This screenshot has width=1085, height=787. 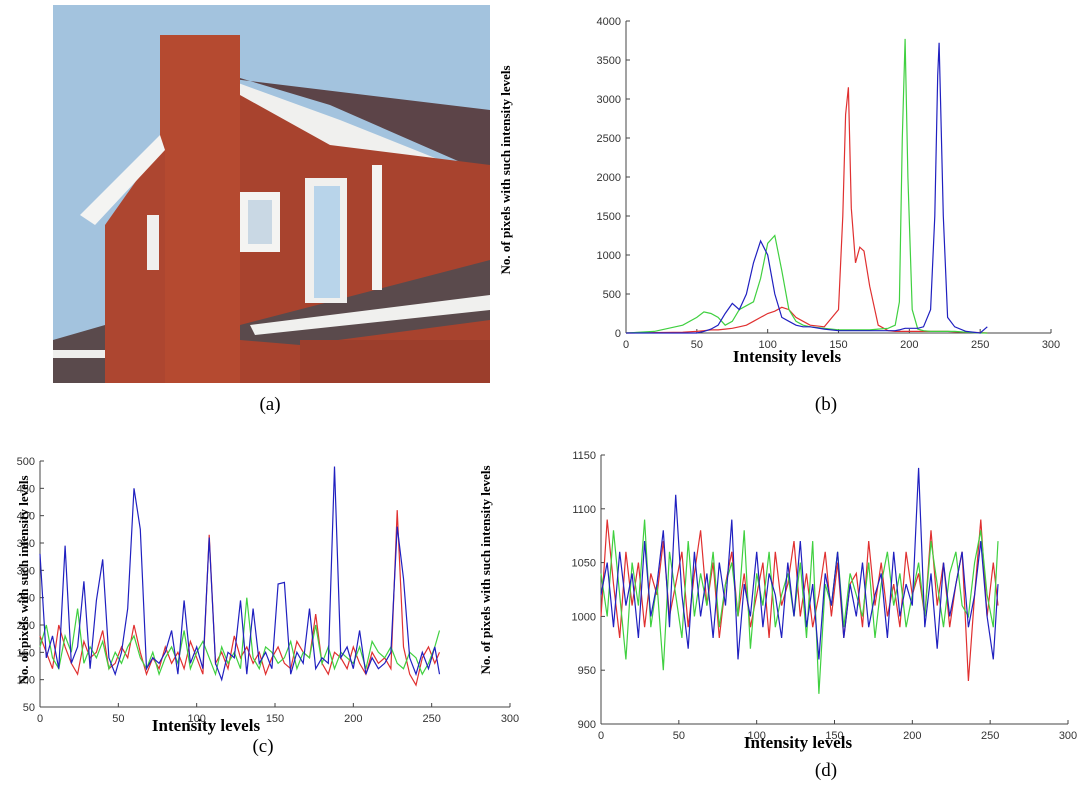 I want to click on y-tick-label: 950, so click(x=587, y=671).